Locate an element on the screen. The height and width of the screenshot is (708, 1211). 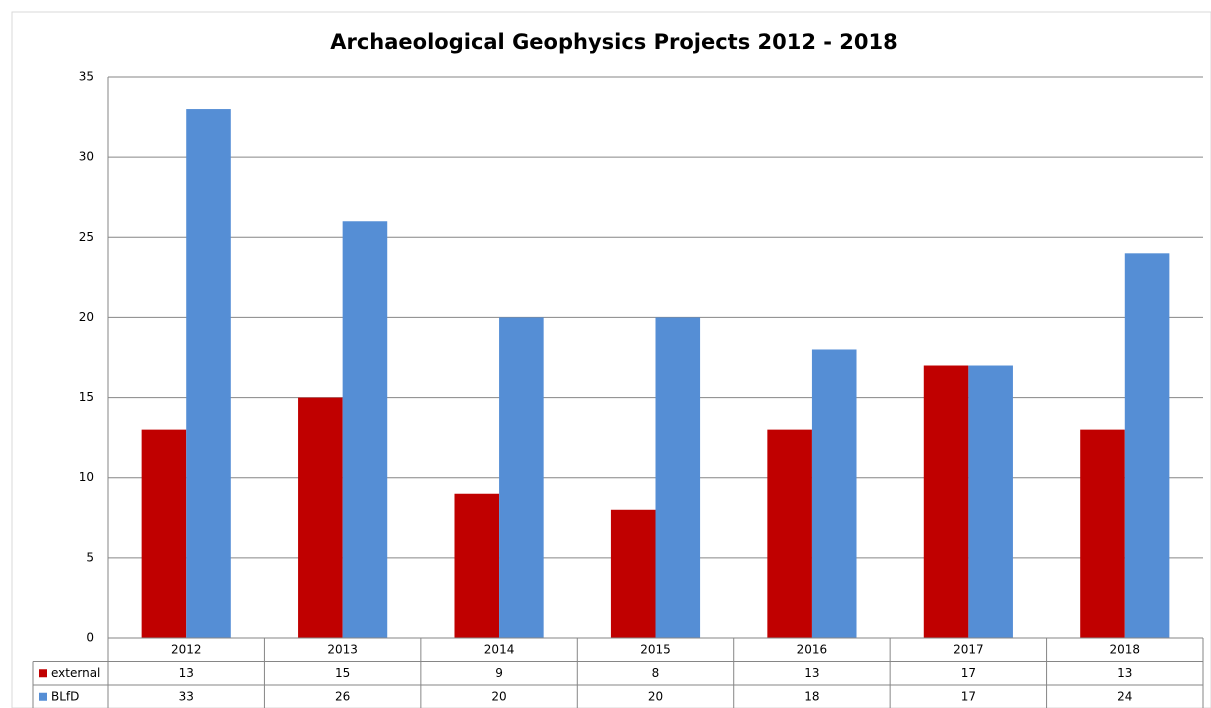
y-tick-label: 25 is located at coordinates (86, 237).